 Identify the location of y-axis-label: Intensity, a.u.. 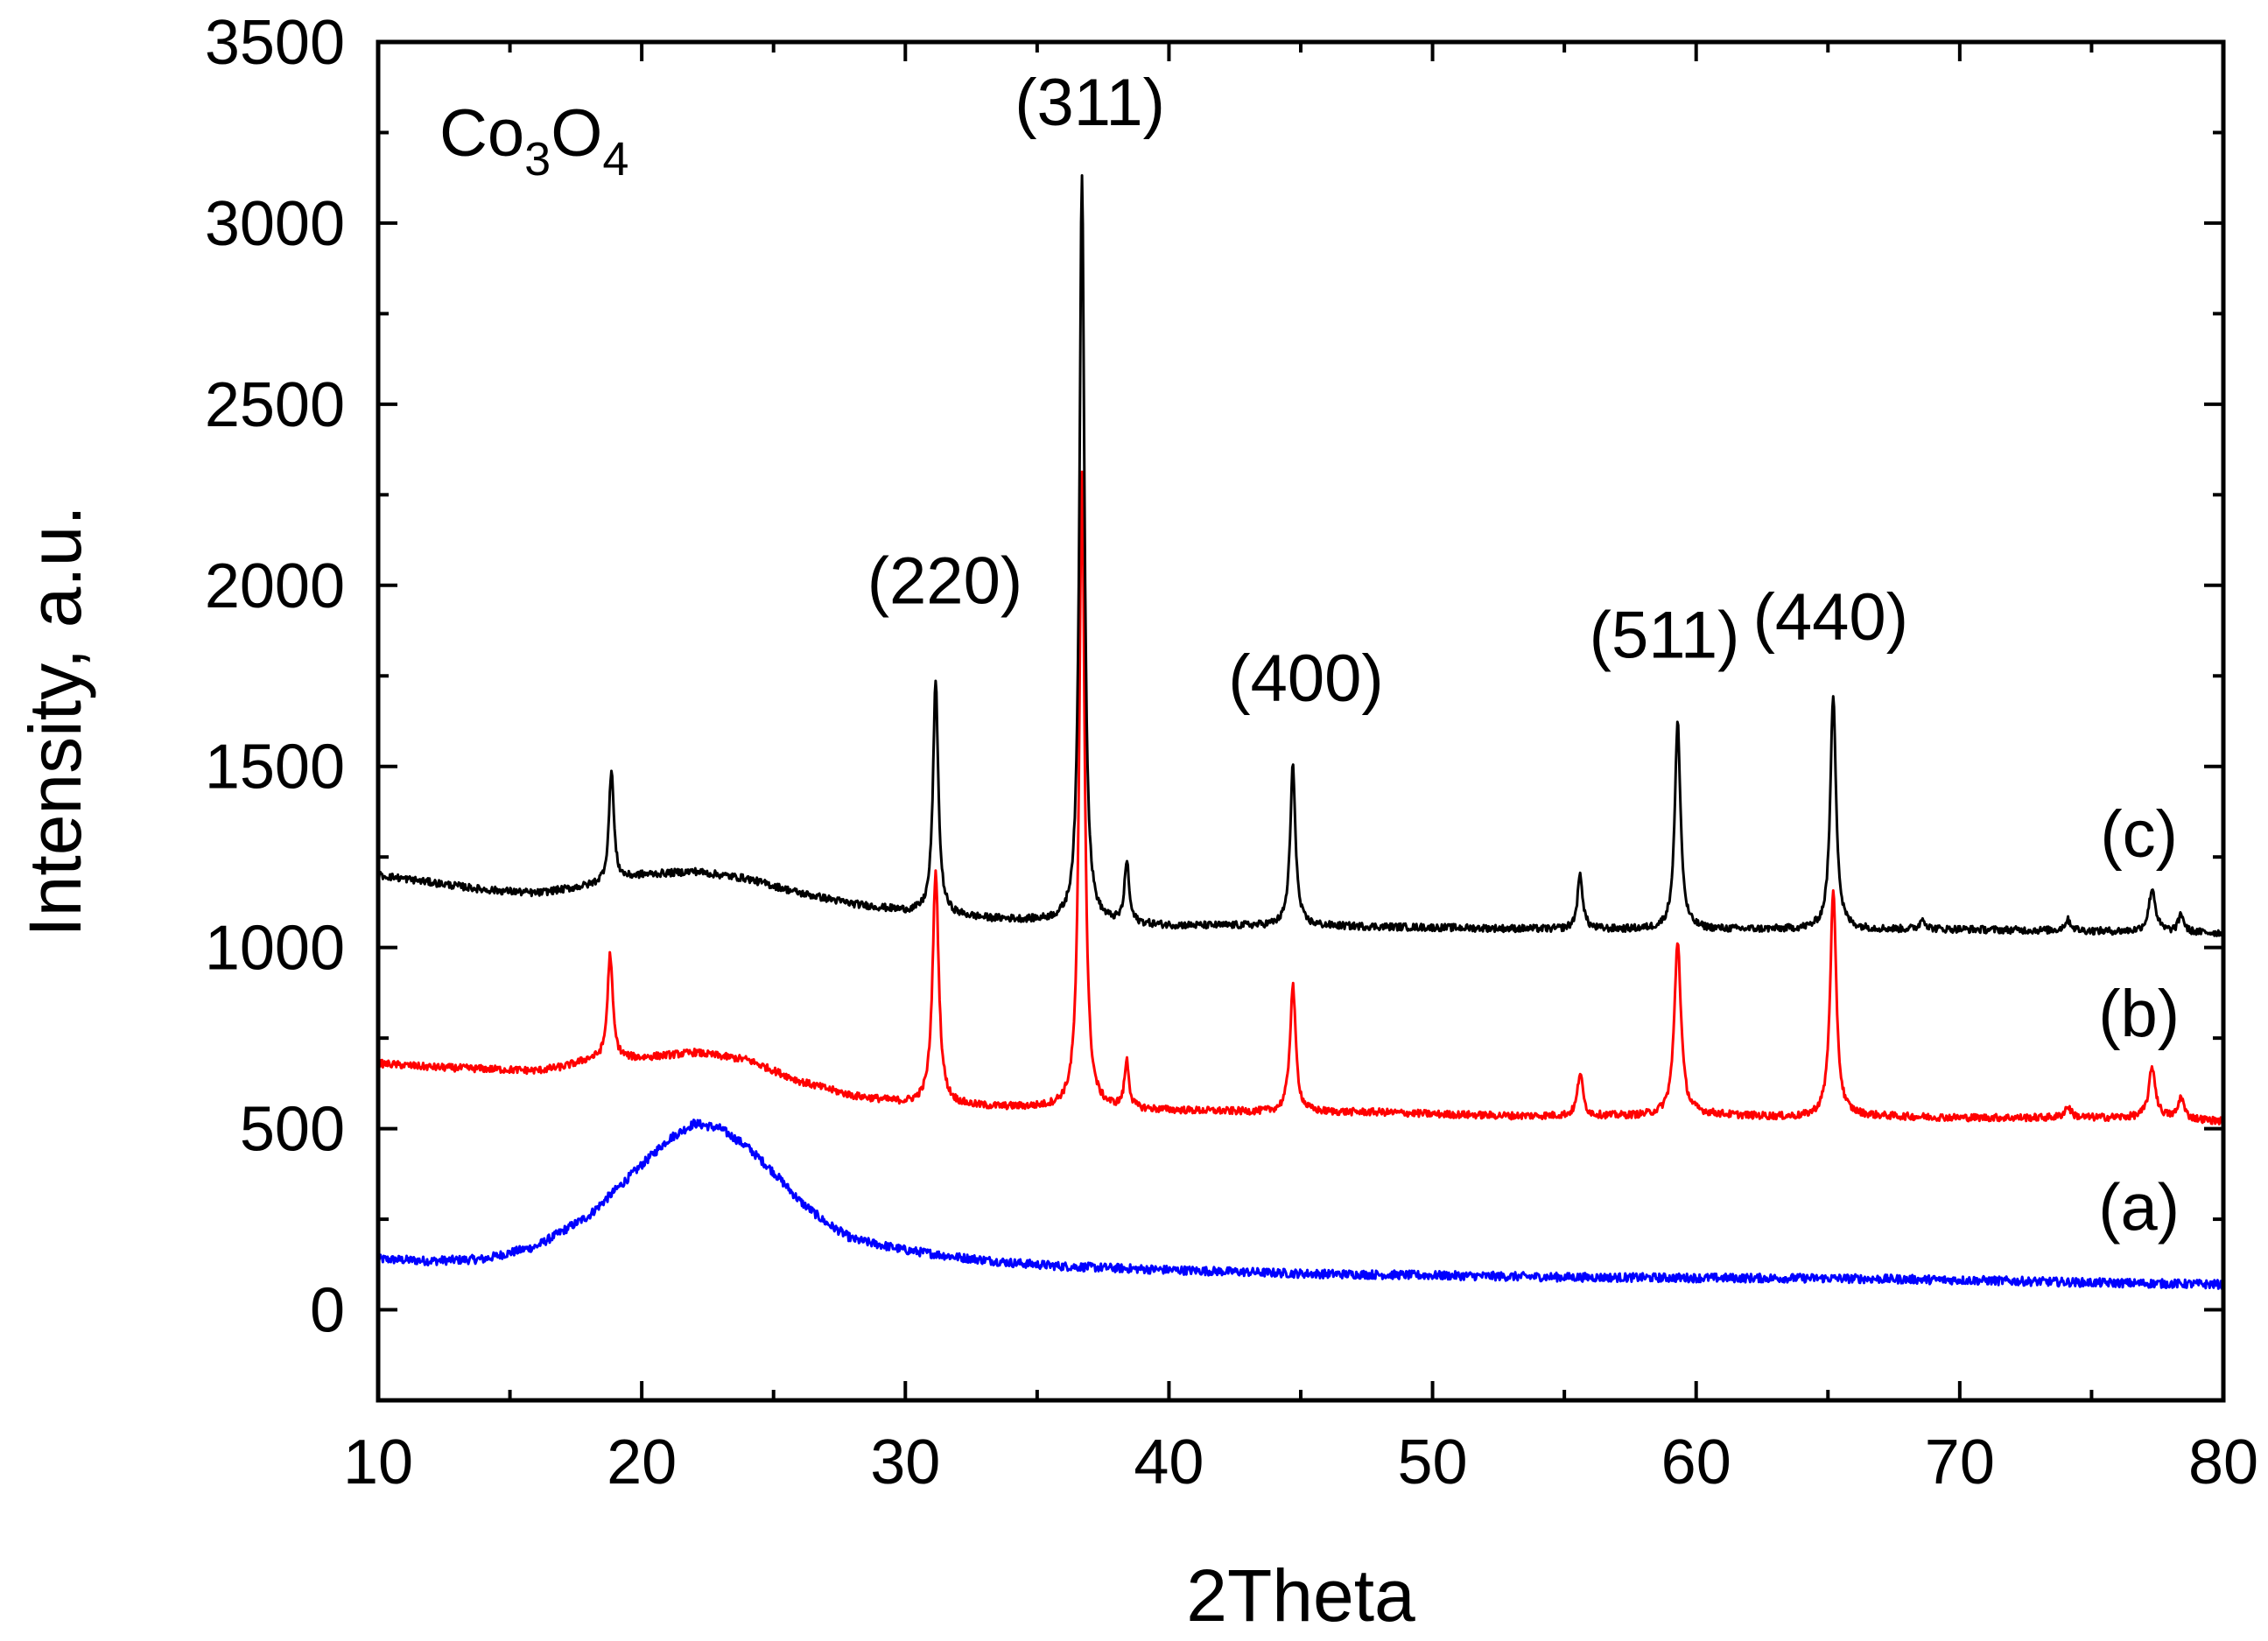
(55, 720).